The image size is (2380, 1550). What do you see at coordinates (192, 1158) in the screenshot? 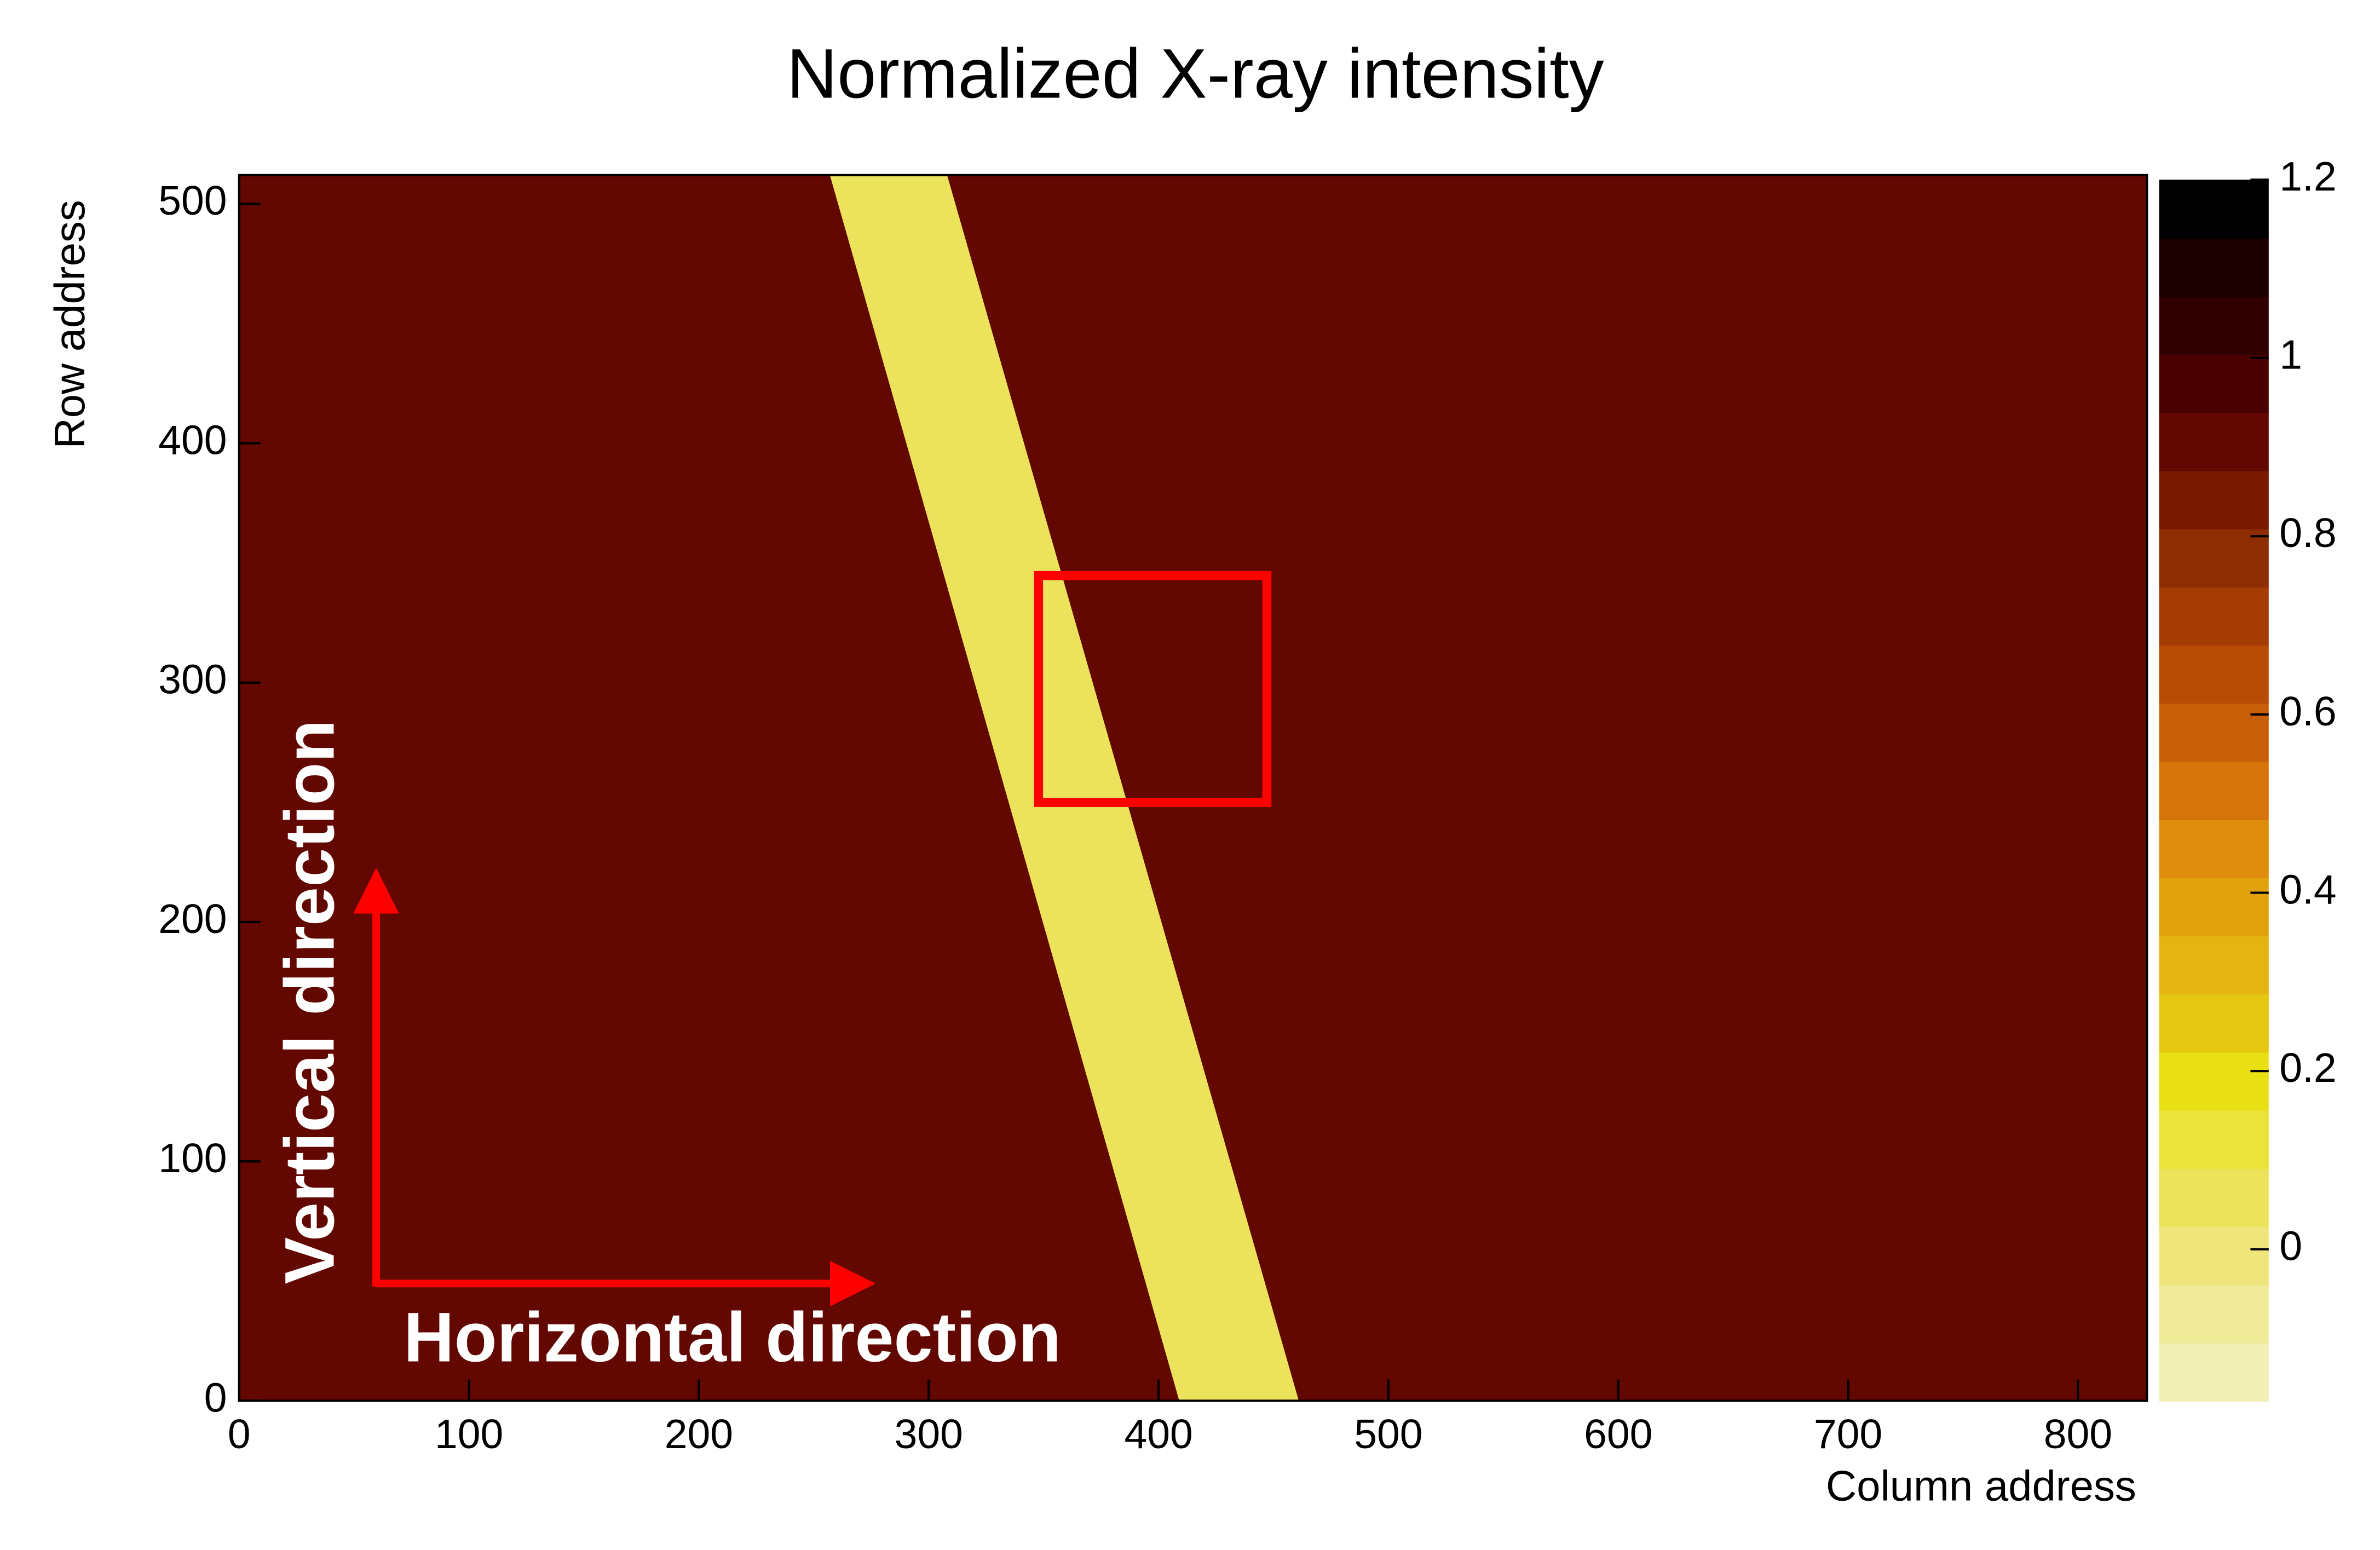
I see `y-tick-label: 100` at bounding box center [192, 1158].